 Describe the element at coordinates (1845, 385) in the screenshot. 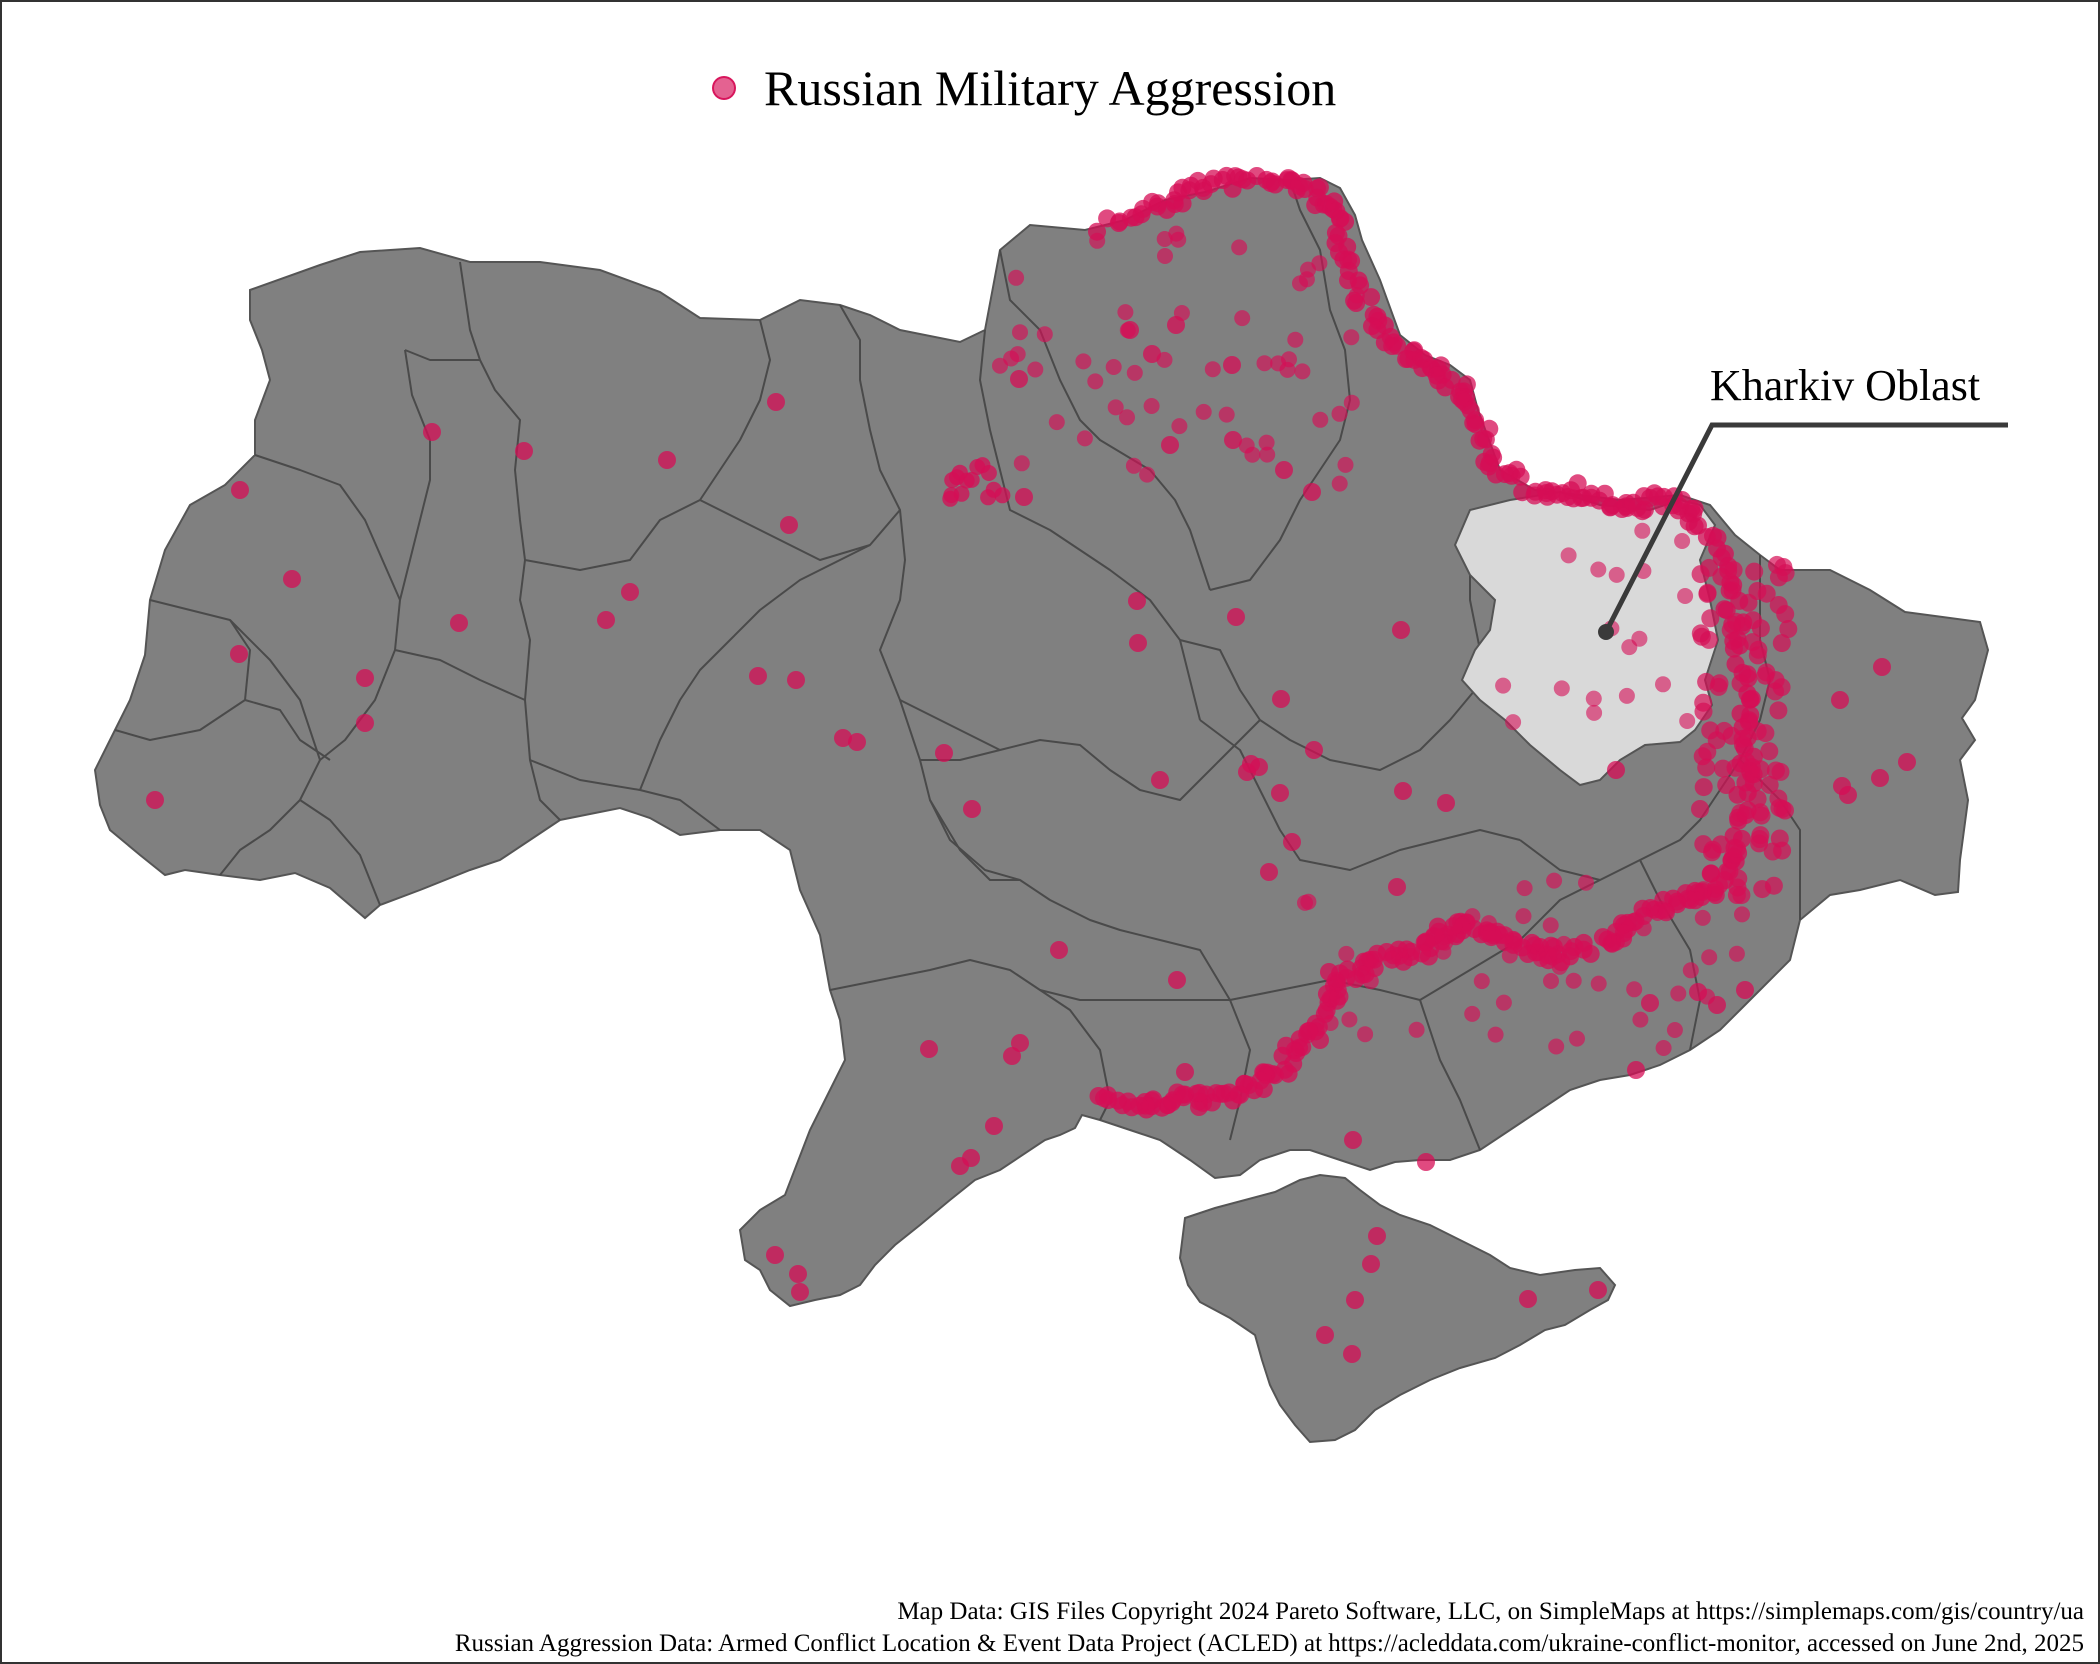

I see `kharkiv-oblast-label: Kharkiv Oblast` at that location.